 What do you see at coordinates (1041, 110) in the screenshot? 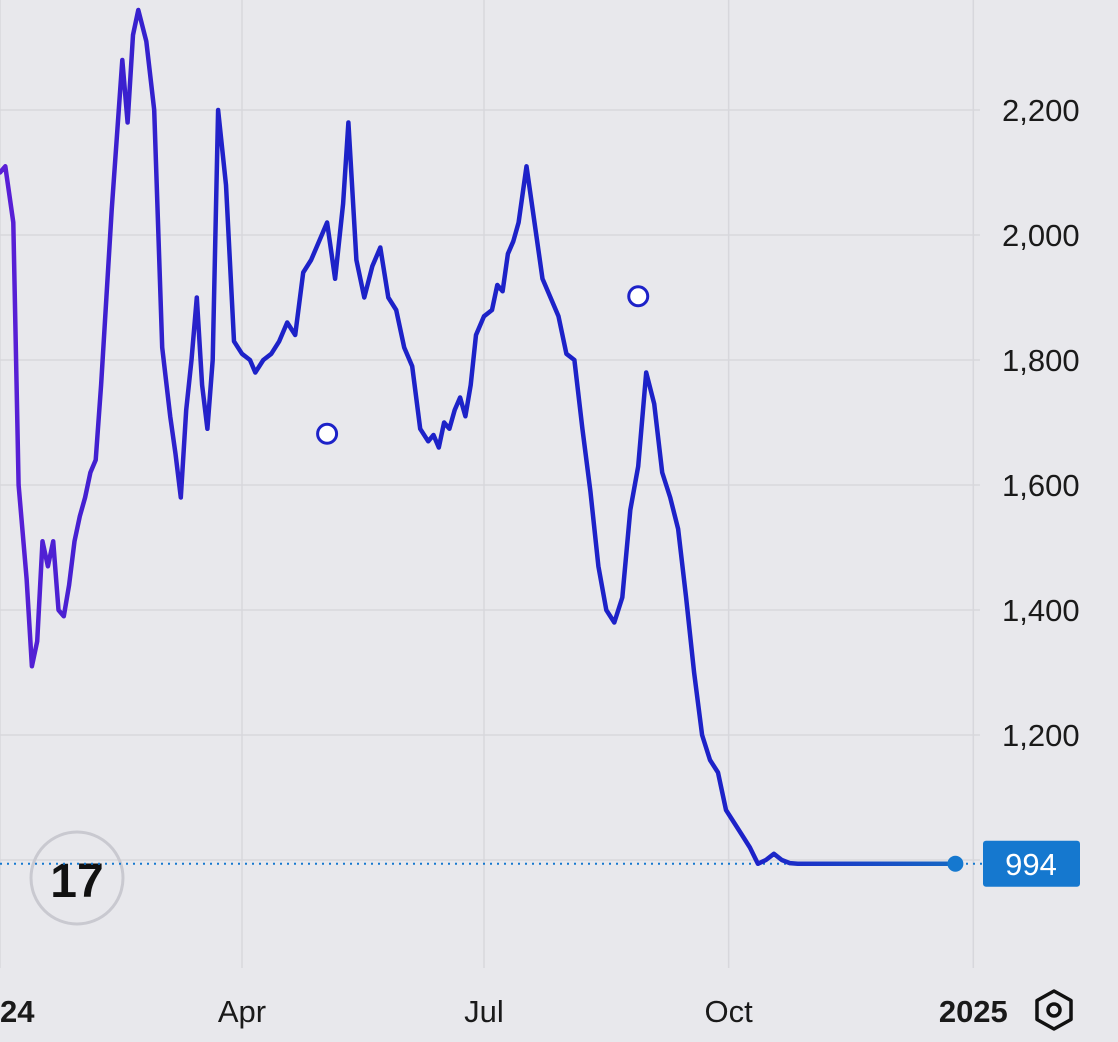
I see `y-tick-label: 2,200` at bounding box center [1041, 110].